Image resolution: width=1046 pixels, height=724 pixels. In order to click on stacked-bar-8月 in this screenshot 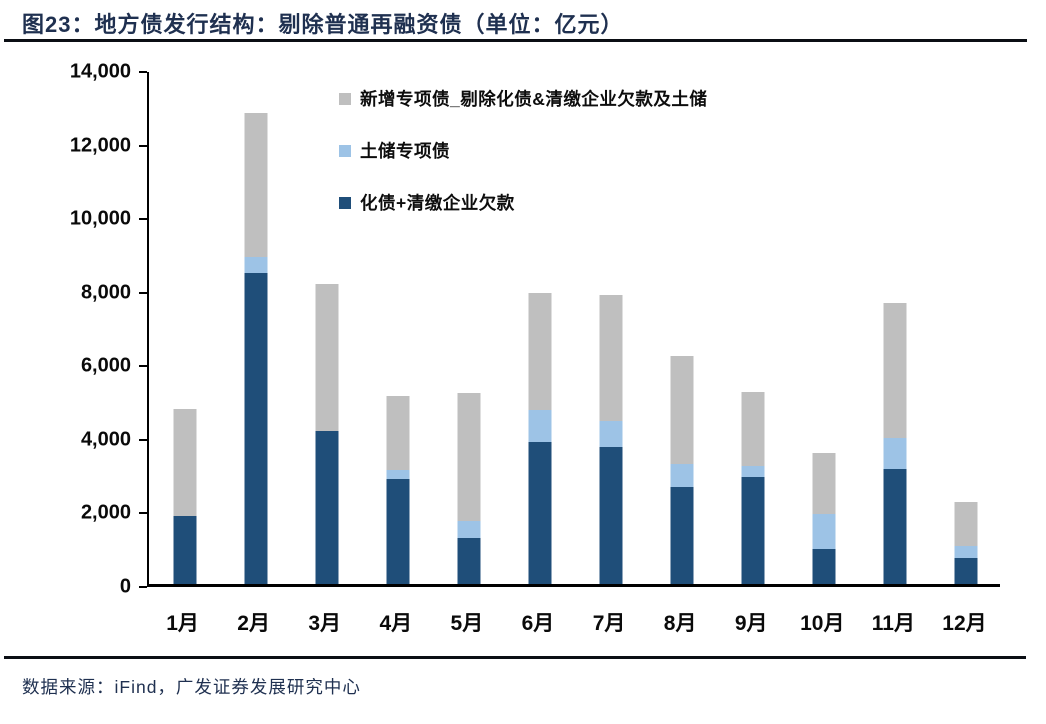, I will do `click(682, 469)`.